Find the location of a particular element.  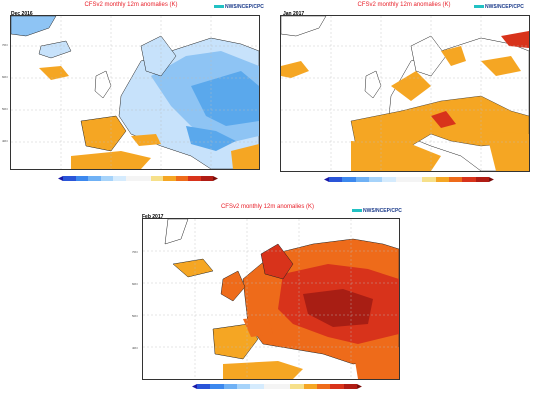

period-label: Dec 2016 is located at coordinates (22, 14).